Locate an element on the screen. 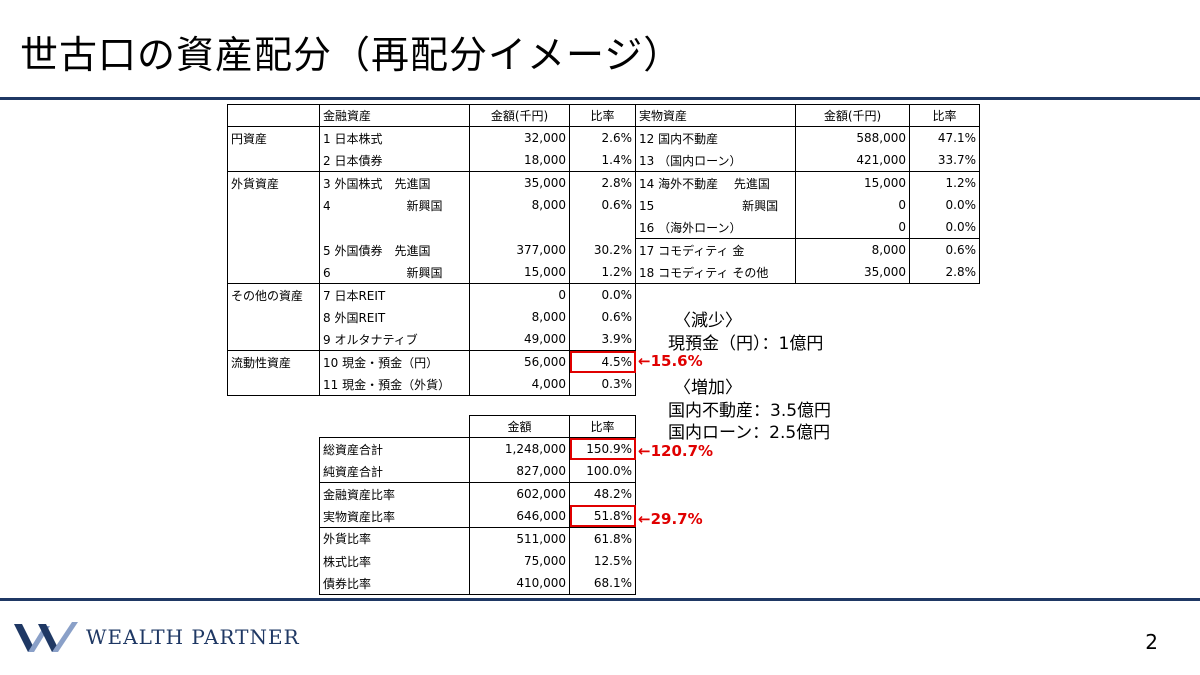 The width and height of the screenshot is (1200, 675). table-cell: 0.3% is located at coordinates (602, 385).